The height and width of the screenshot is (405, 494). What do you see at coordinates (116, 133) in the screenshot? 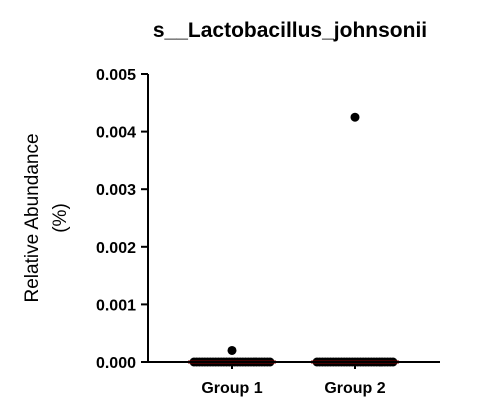
I see `y-tick-label: 0.004` at bounding box center [116, 133].